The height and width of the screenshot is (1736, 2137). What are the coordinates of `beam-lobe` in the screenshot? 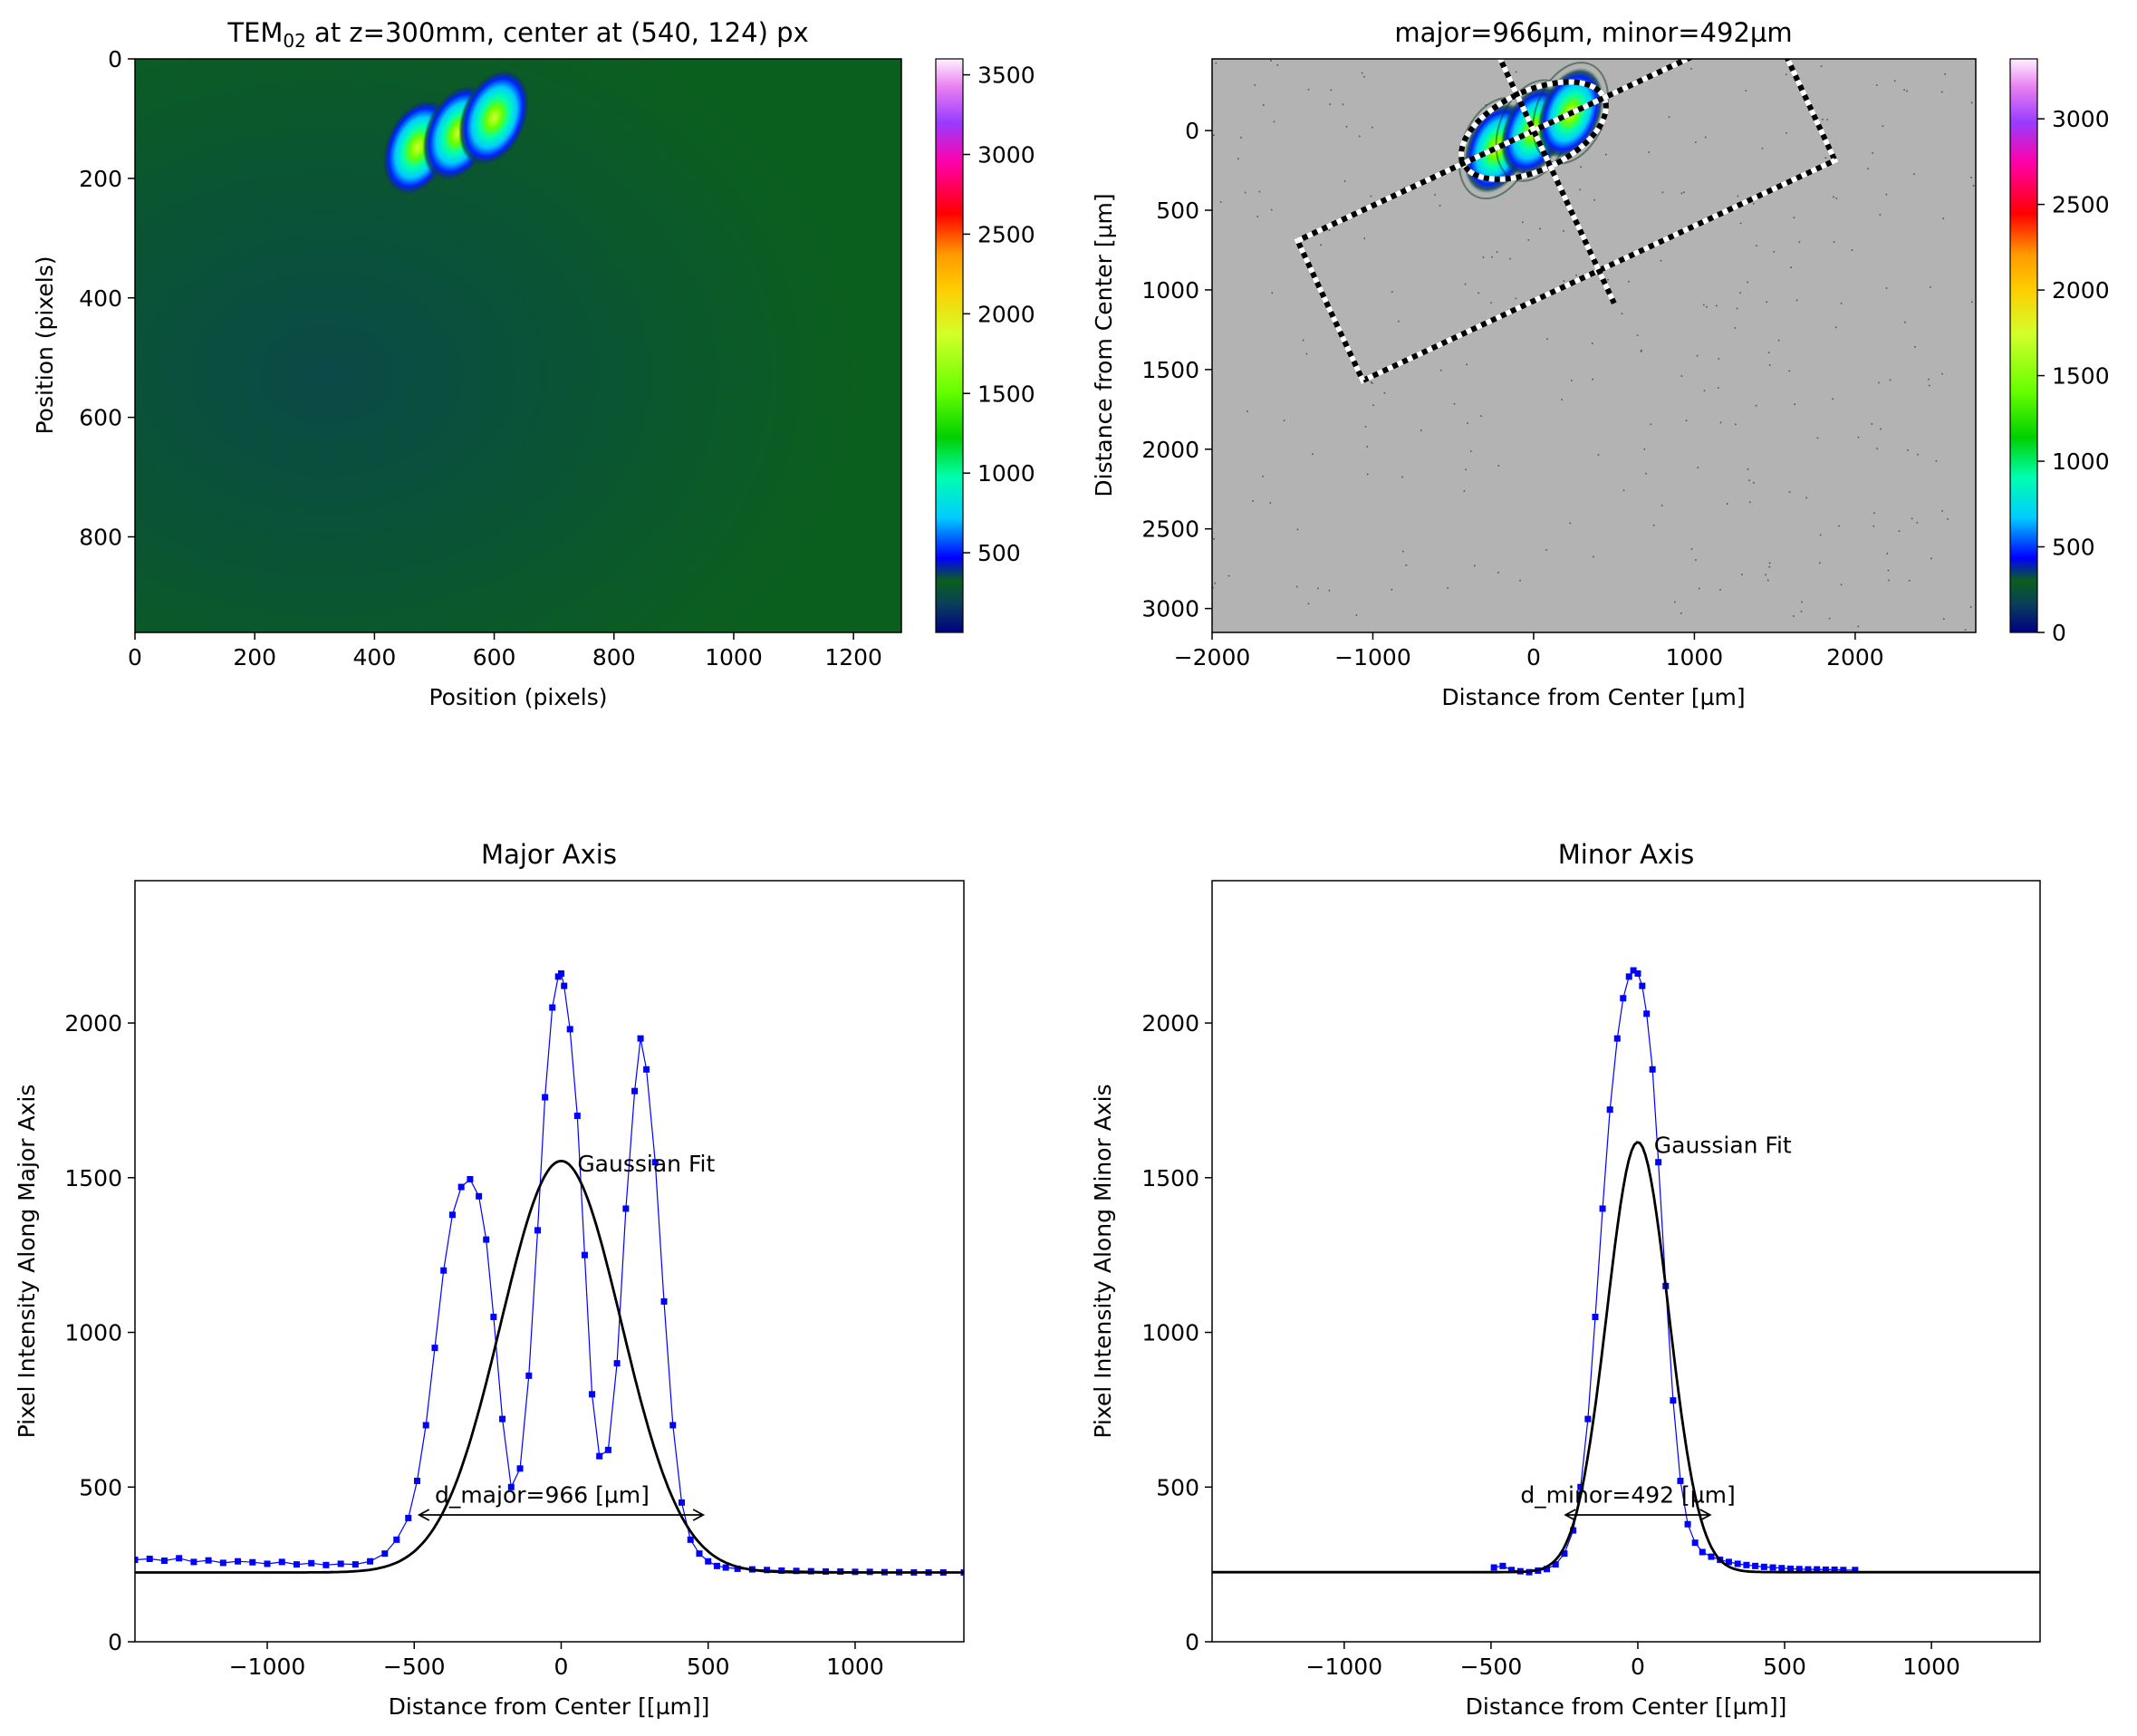 It's located at (494, 117).